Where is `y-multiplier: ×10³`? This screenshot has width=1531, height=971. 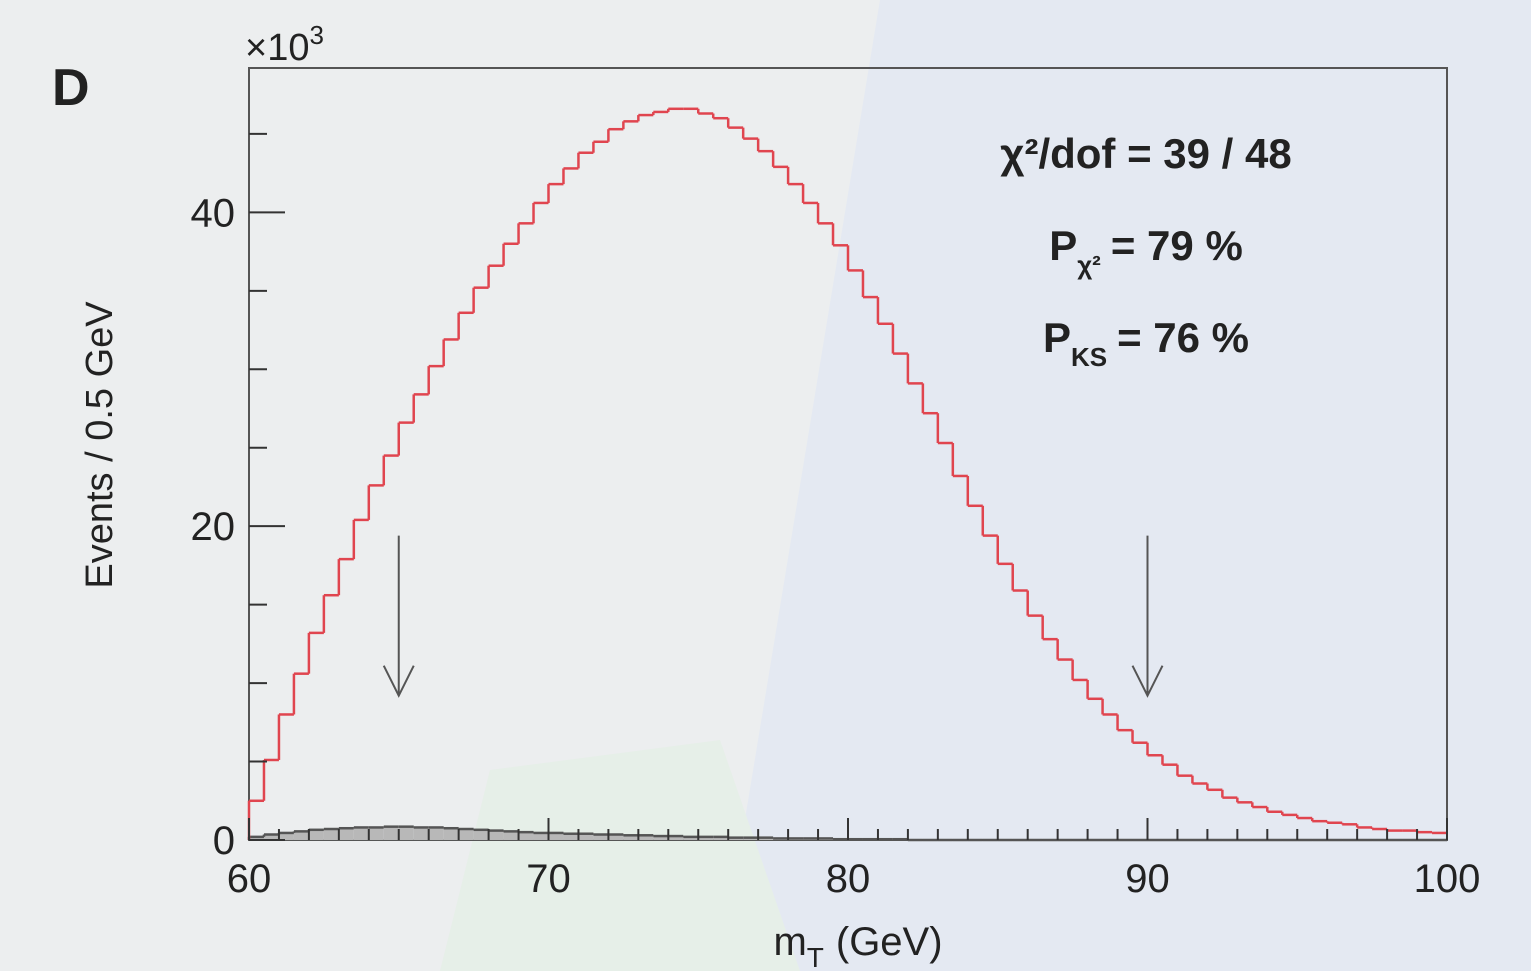 y-multiplier: ×10³ is located at coordinates (284, 44).